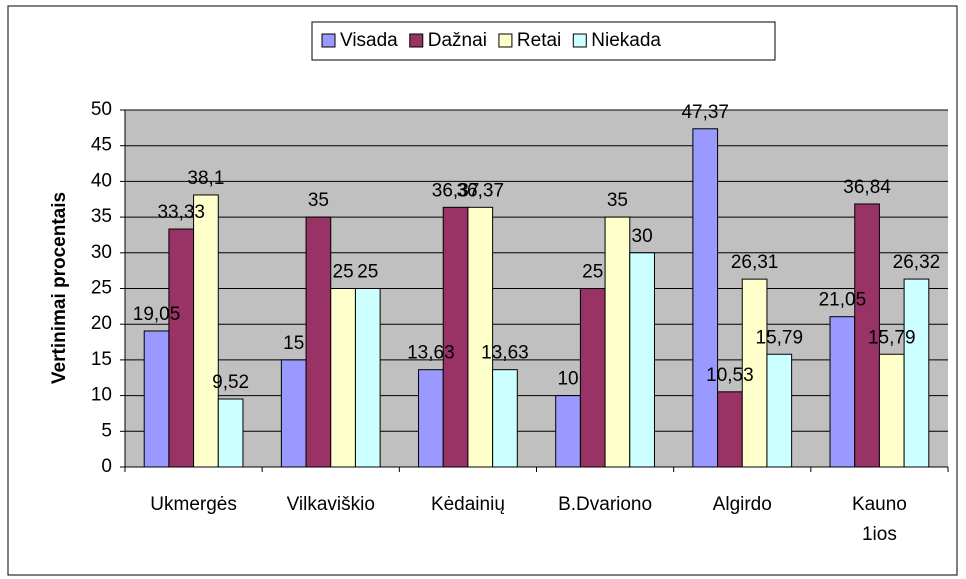 The image size is (966, 579). I want to click on x-tick-label: B.Dvariono, so click(605, 504).